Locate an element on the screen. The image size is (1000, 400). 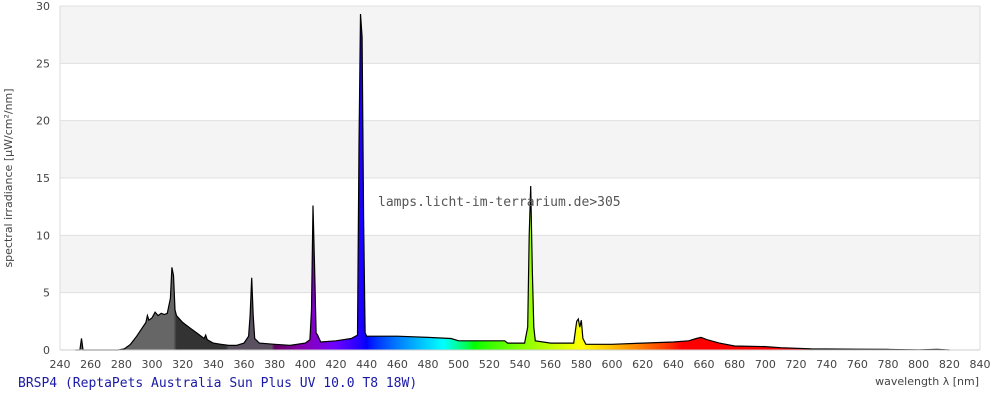
y-tick-labels: 0 5 10 15 20 25 30 is located at coordinates (43, 178).